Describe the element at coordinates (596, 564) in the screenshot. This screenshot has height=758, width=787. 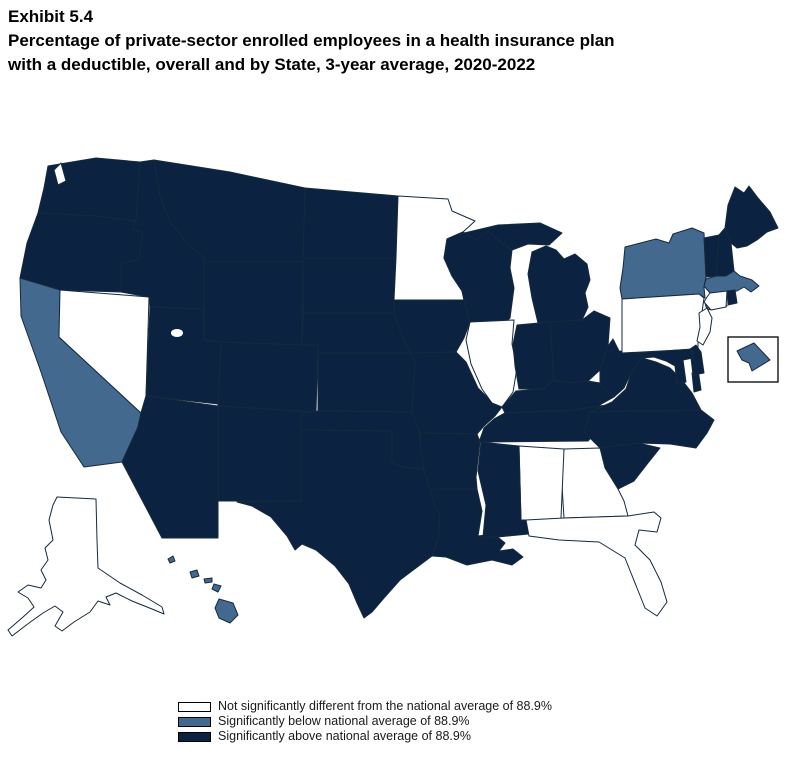
I see `state-florida` at that location.